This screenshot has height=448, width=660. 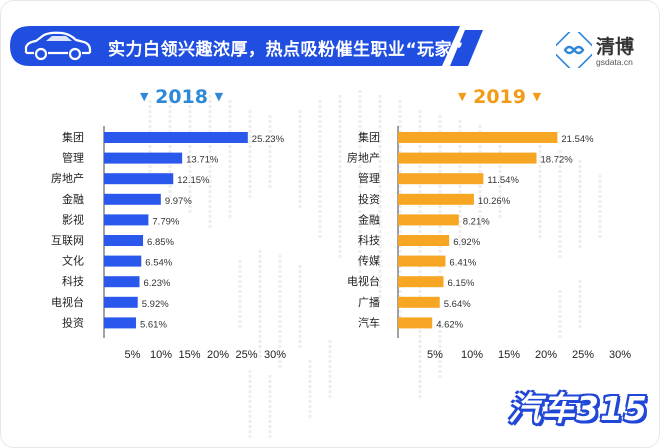 I want to click on qingbo-logo-icon, so click(x=574, y=50).